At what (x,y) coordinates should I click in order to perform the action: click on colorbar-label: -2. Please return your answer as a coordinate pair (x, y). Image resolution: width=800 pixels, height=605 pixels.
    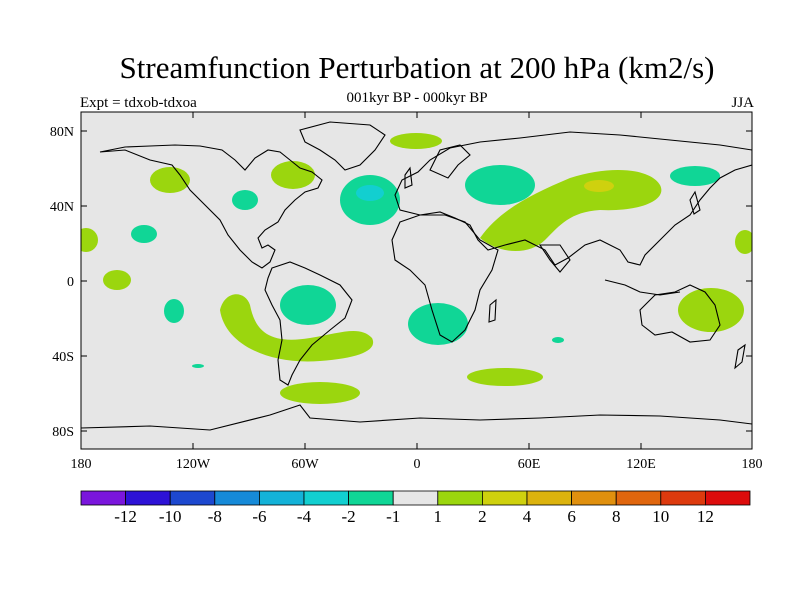
    Looking at the image, I should click on (349, 516).